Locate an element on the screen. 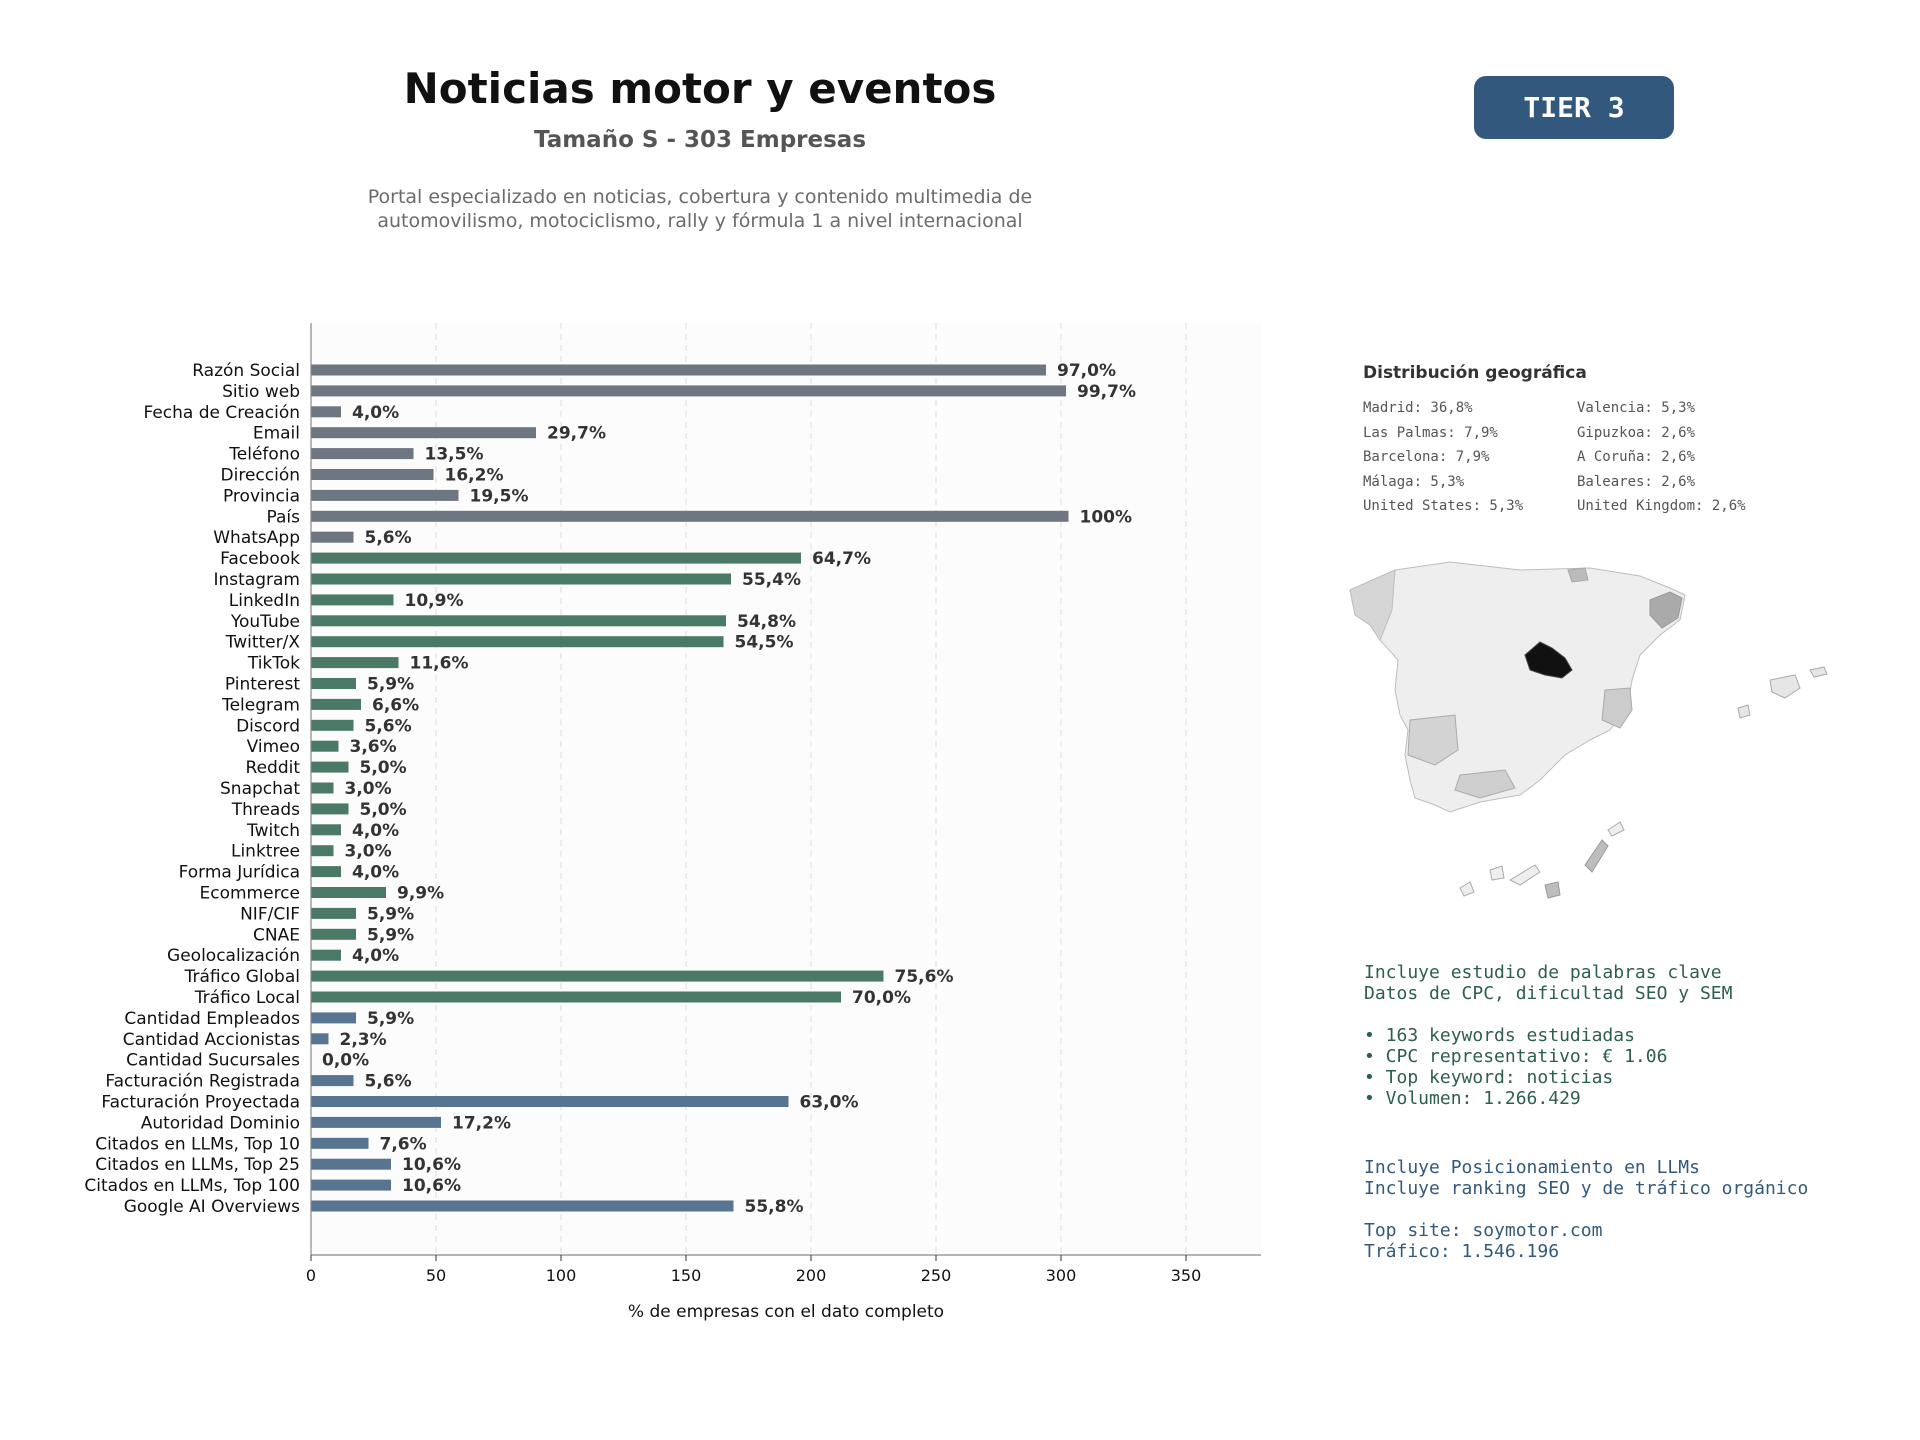 Image resolution: width=1920 pixels, height=1440 pixels. value-label: 54,8% is located at coordinates (766, 622).